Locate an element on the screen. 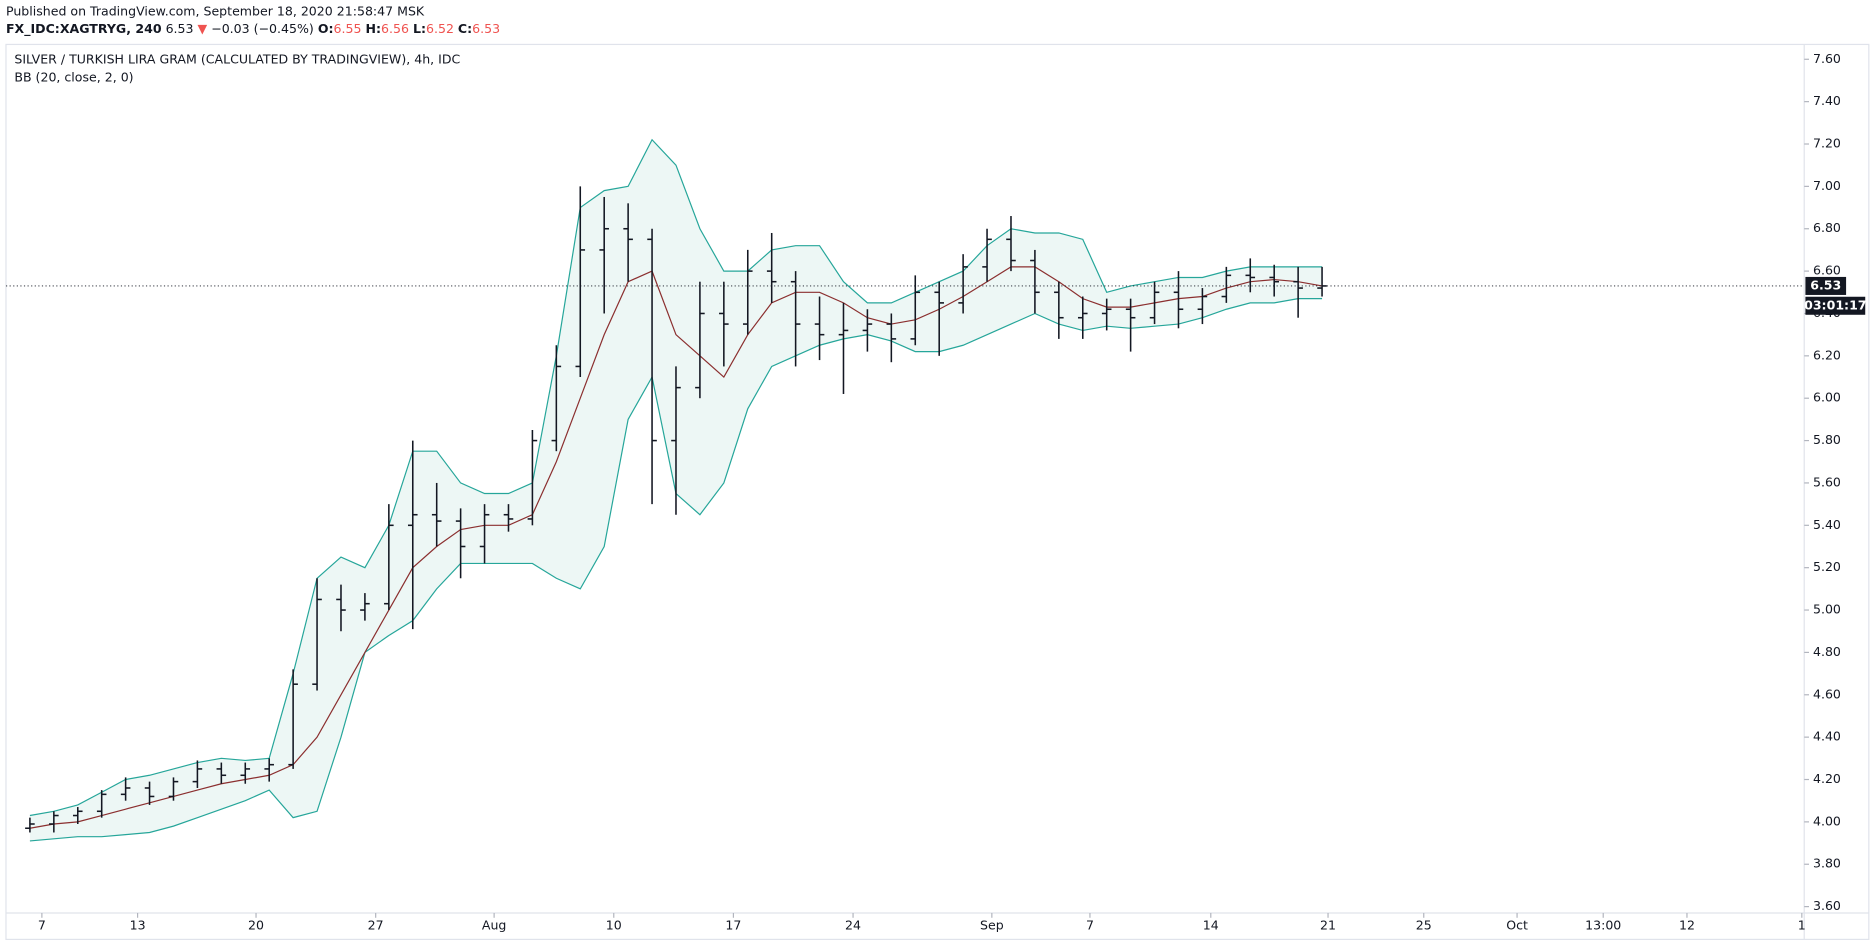 The height and width of the screenshot is (943, 1876). x-tick-label: 13 is located at coordinates (138, 925).